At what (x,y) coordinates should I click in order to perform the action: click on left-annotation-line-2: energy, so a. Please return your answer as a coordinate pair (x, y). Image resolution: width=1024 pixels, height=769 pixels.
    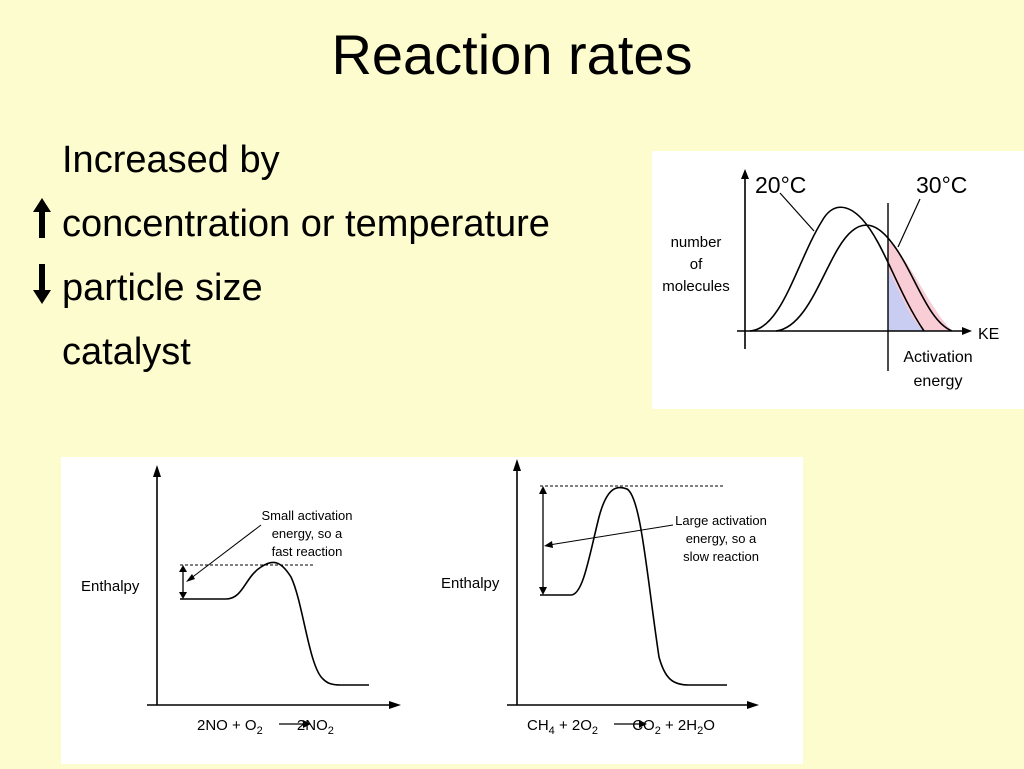
    Looking at the image, I should click on (307, 533).